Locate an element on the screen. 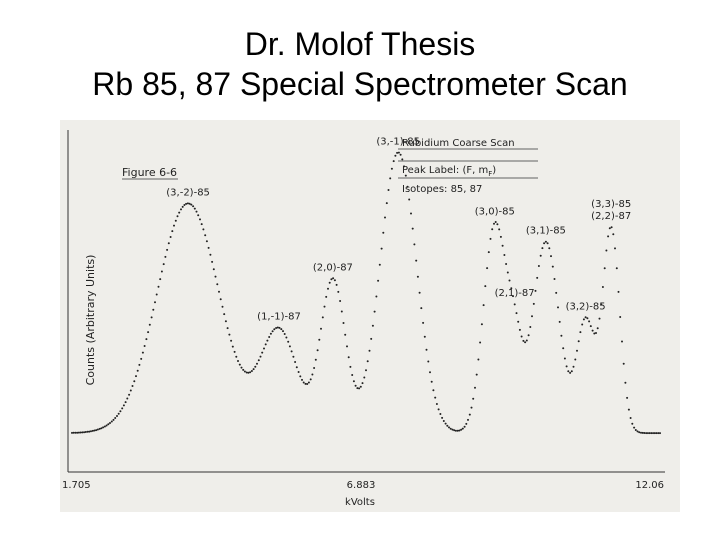 The width and height of the screenshot is (720, 540). peak-label-5: (3,0)-85 is located at coordinates (495, 211).